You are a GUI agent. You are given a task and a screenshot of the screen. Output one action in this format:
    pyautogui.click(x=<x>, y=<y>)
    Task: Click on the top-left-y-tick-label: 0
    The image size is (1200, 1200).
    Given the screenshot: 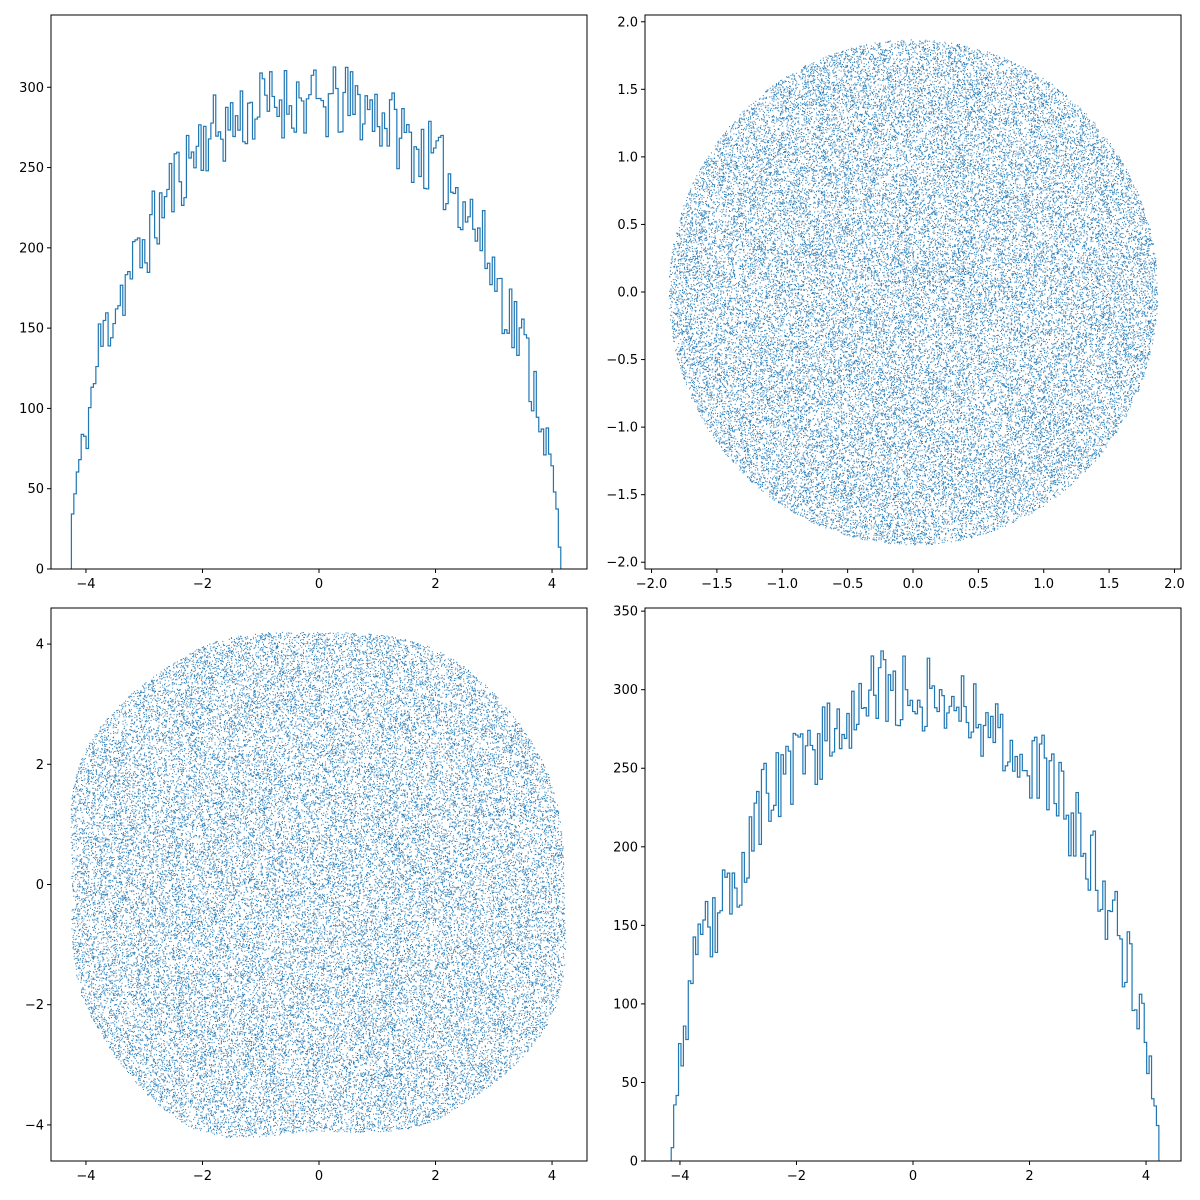 What is the action you would take?
    pyautogui.click(x=40, y=570)
    